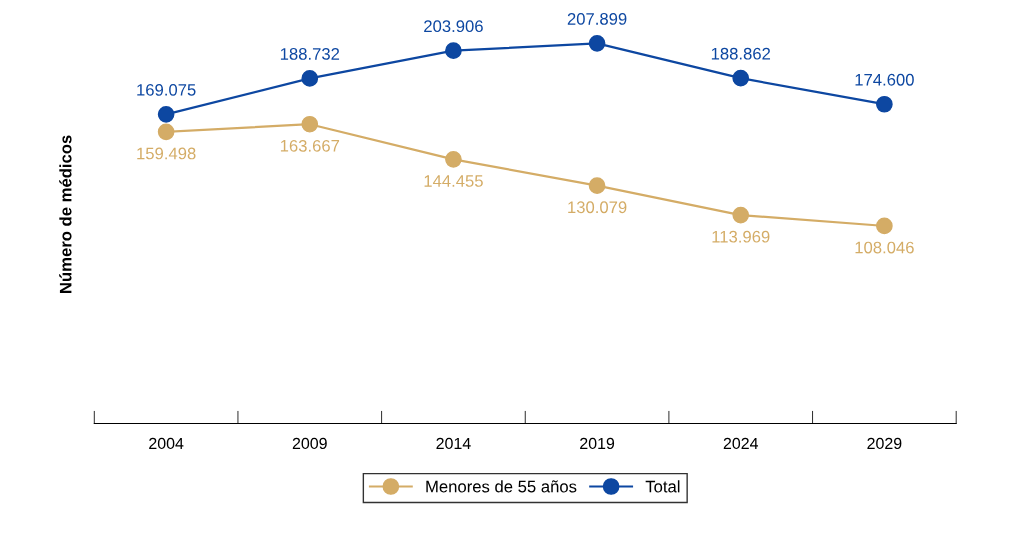  Describe the element at coordinates (453, 443) in the screenshot. I see `x-tick-label: 2014` at that location.